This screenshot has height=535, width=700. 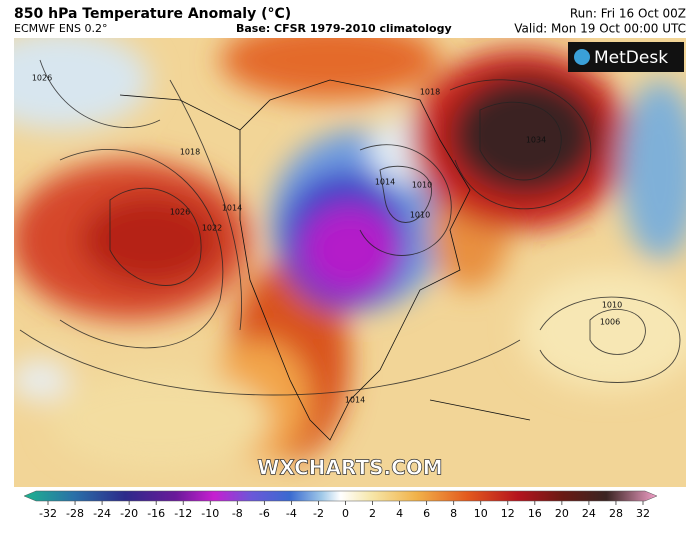 I want to click on colorbar-tick-label: 12, so click(x=508, y=513).